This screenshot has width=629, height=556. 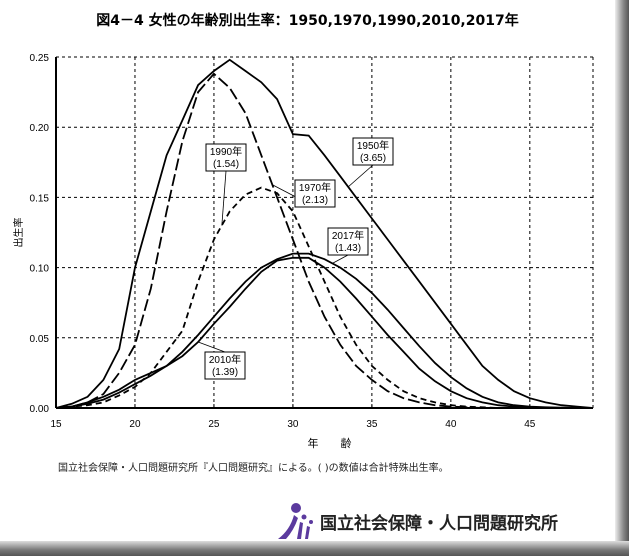 I want to click on institute-logo: 国立社会保障・人口問題研究所, so click(x=417, y=521).